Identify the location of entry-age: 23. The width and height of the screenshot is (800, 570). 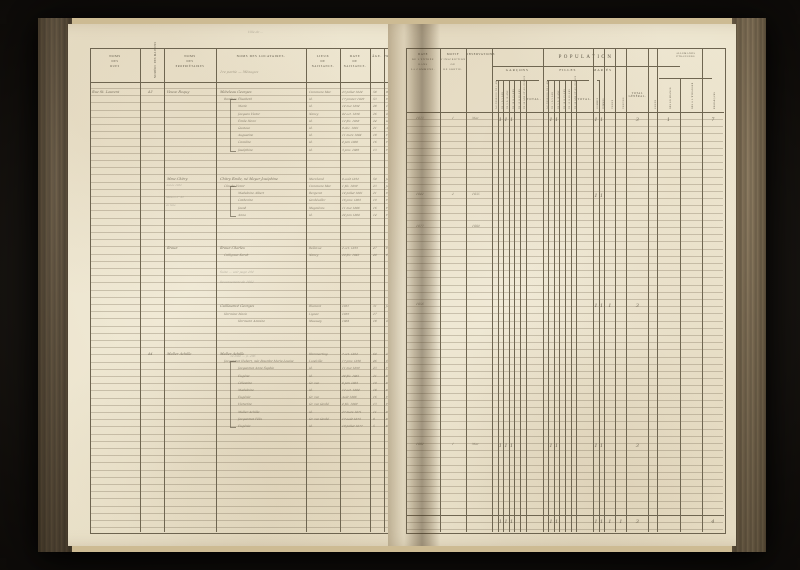
(375, 186).